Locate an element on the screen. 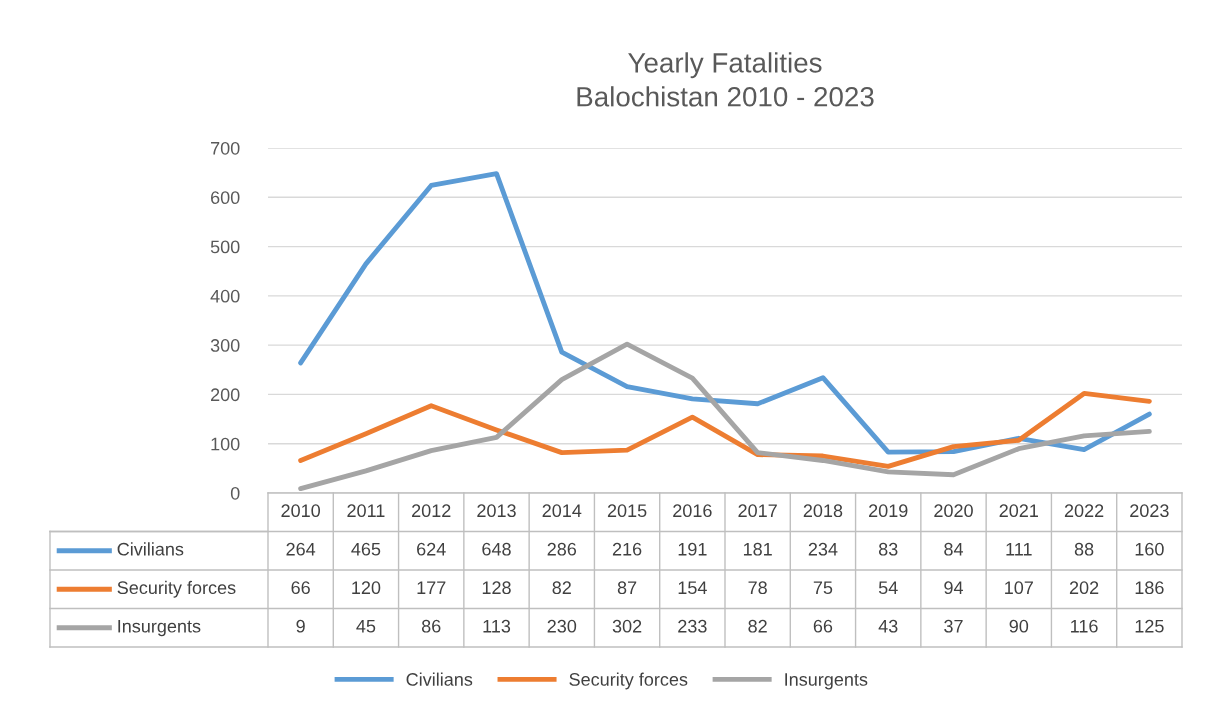  data-label: 37 is located at coordinates (953, 626).